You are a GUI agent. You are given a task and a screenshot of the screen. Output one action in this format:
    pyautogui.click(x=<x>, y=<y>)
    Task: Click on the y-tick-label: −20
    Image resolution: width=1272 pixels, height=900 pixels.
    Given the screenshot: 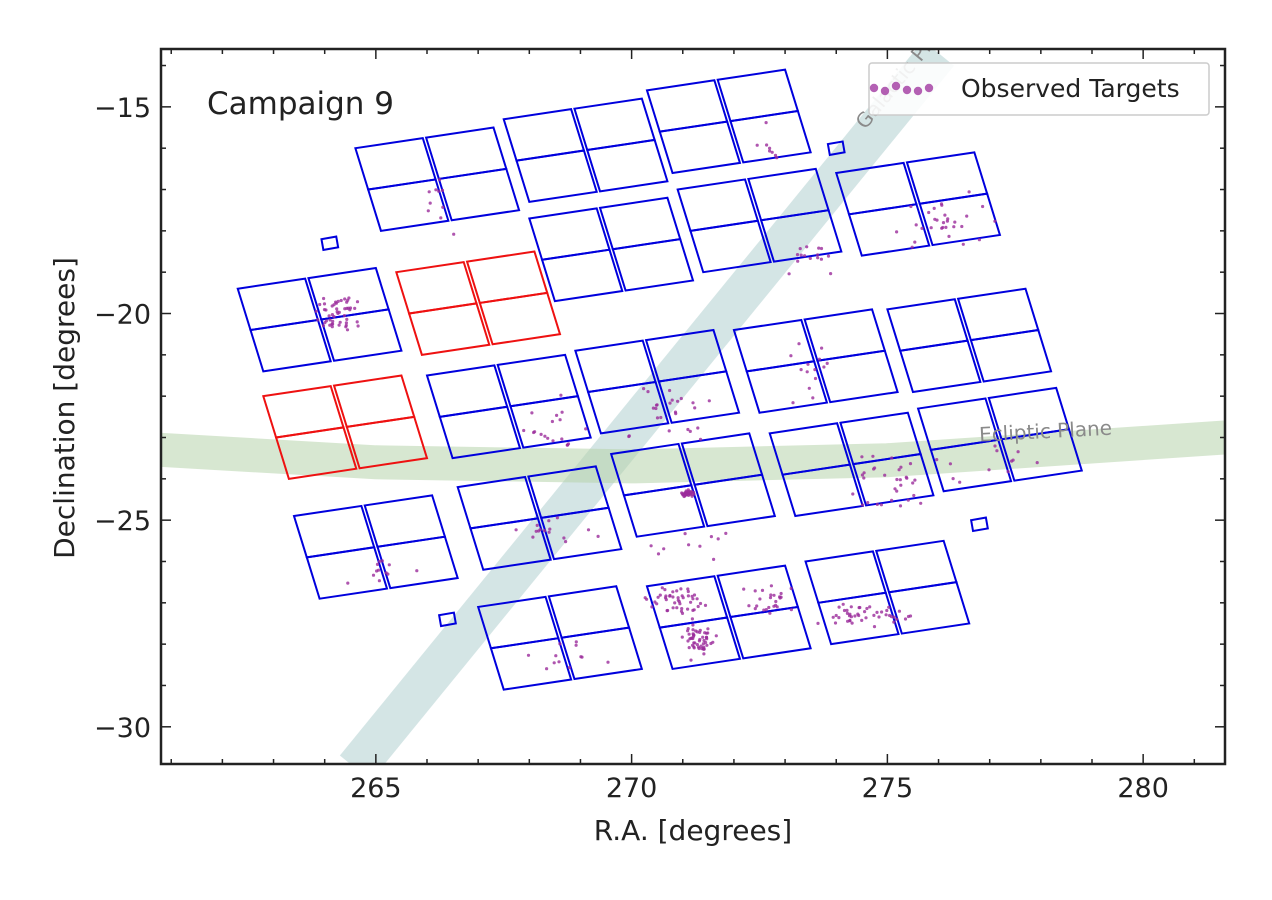 What is the action you would take?
    pyautogui.click(x=122, y=315)
    